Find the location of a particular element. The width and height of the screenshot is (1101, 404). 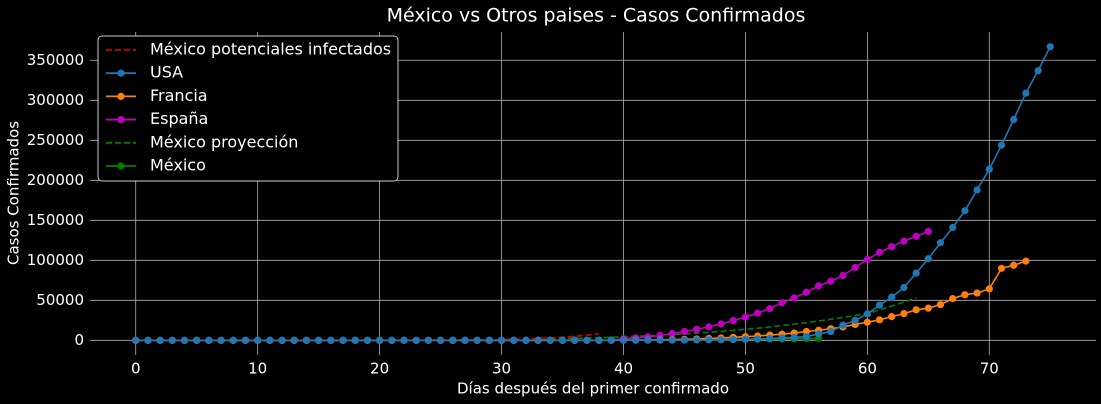

x-tick-label: 0 is located at coordinates (136, 369).